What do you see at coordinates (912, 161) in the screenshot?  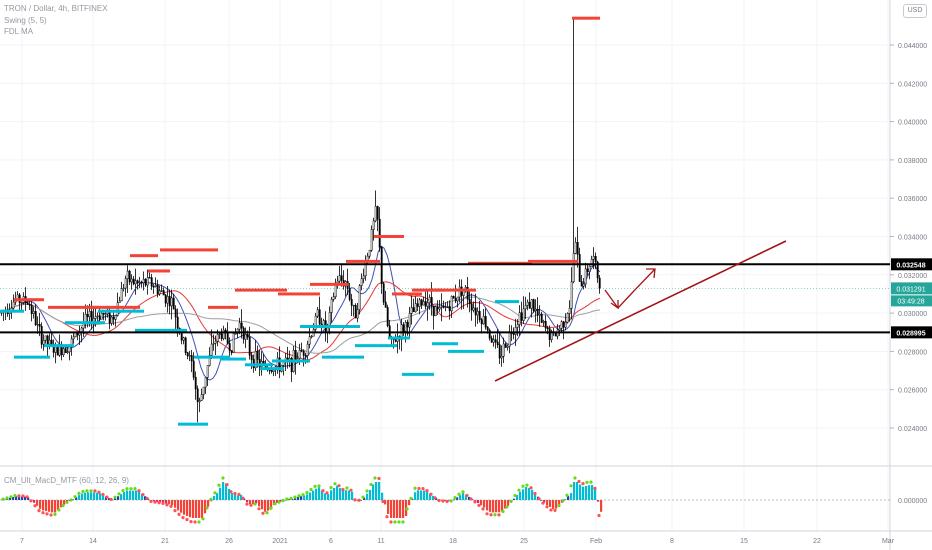 I see `y-tick-label: 0.038000` at bounding box center [912, 161].